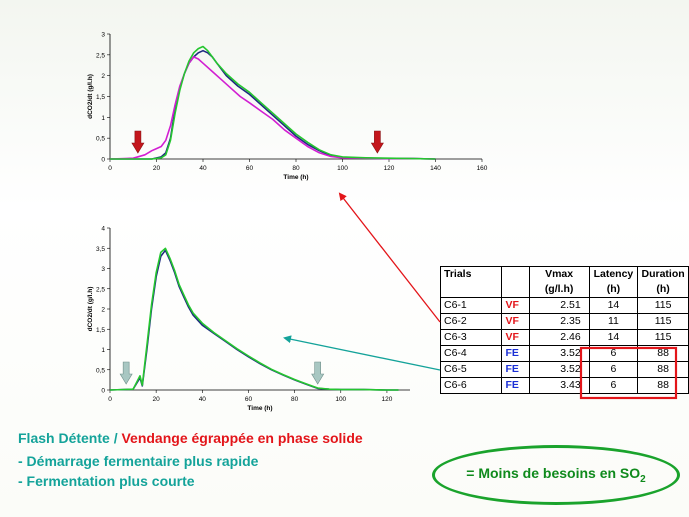 The height and width of the screenshot is (517, 689). Describe the element at coordinates (471, 321) in the screenshot. I see `trial-cell: C6-2` at that location.